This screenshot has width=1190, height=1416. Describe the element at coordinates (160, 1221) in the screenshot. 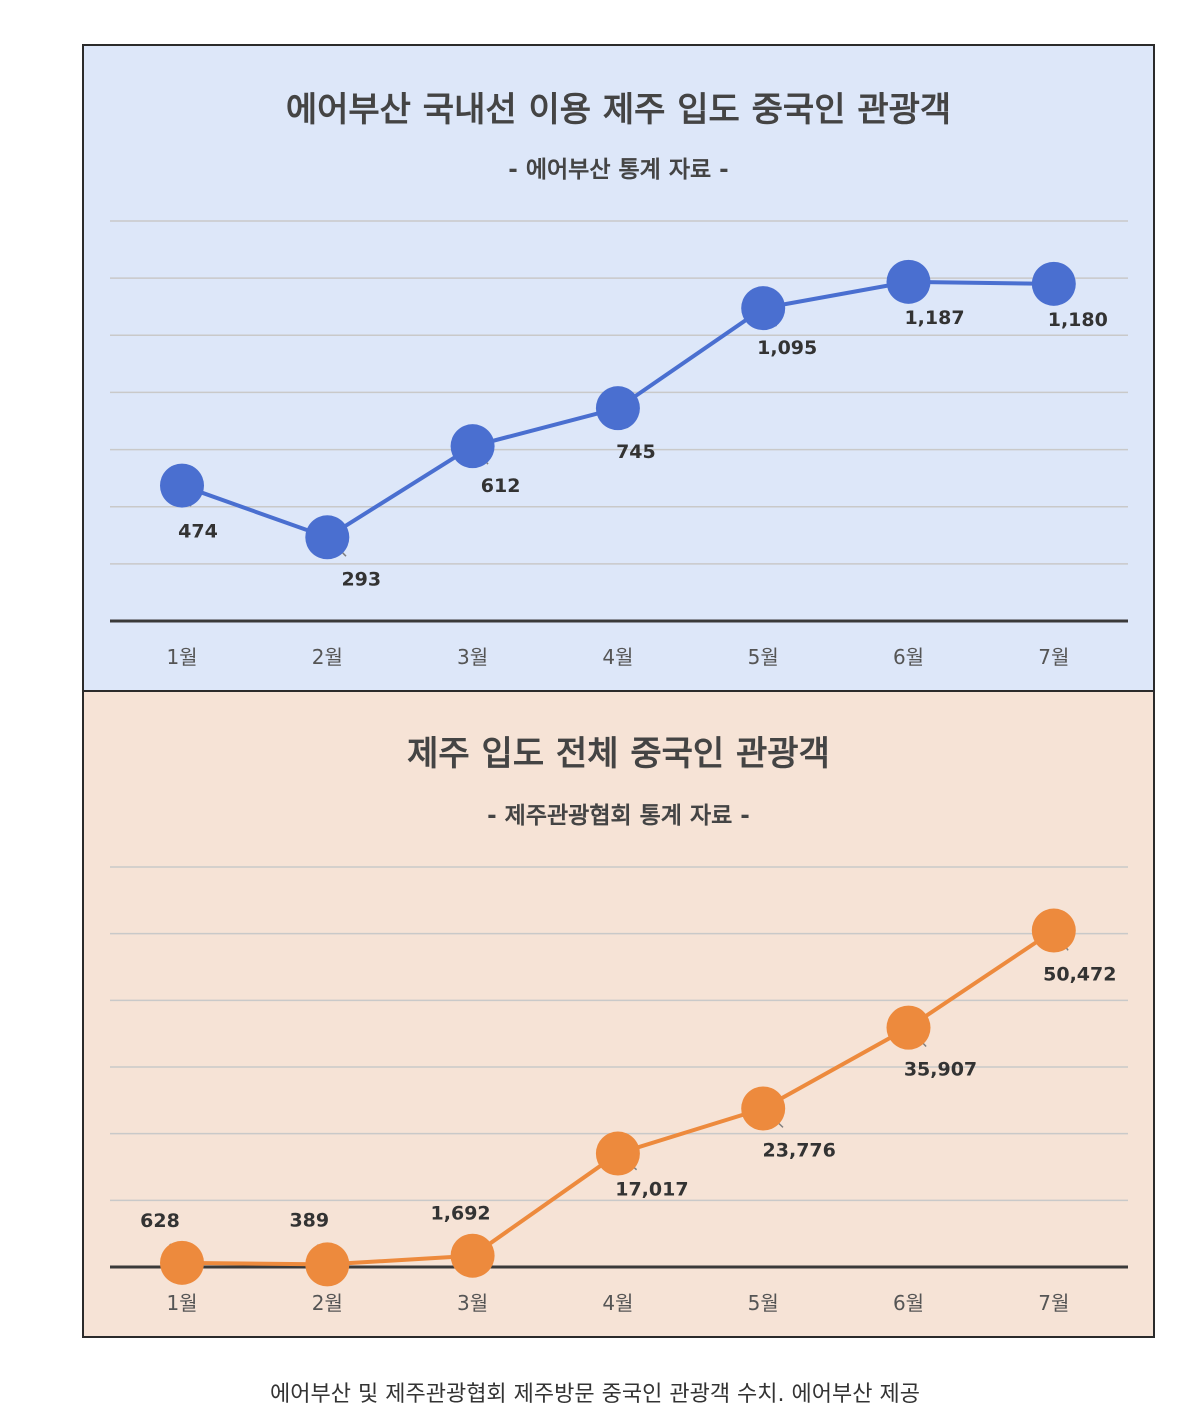

I see `data-label: 628` at that location.